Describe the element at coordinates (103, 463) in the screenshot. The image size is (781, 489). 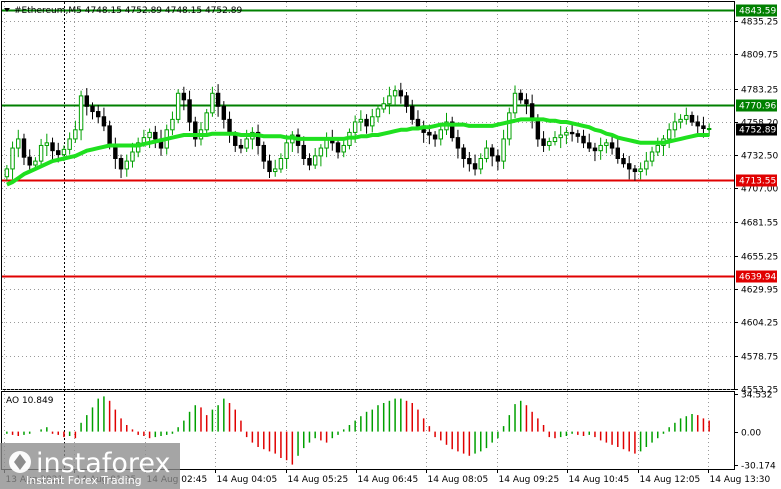
I see `watermark-brand: instaforex` at that location.